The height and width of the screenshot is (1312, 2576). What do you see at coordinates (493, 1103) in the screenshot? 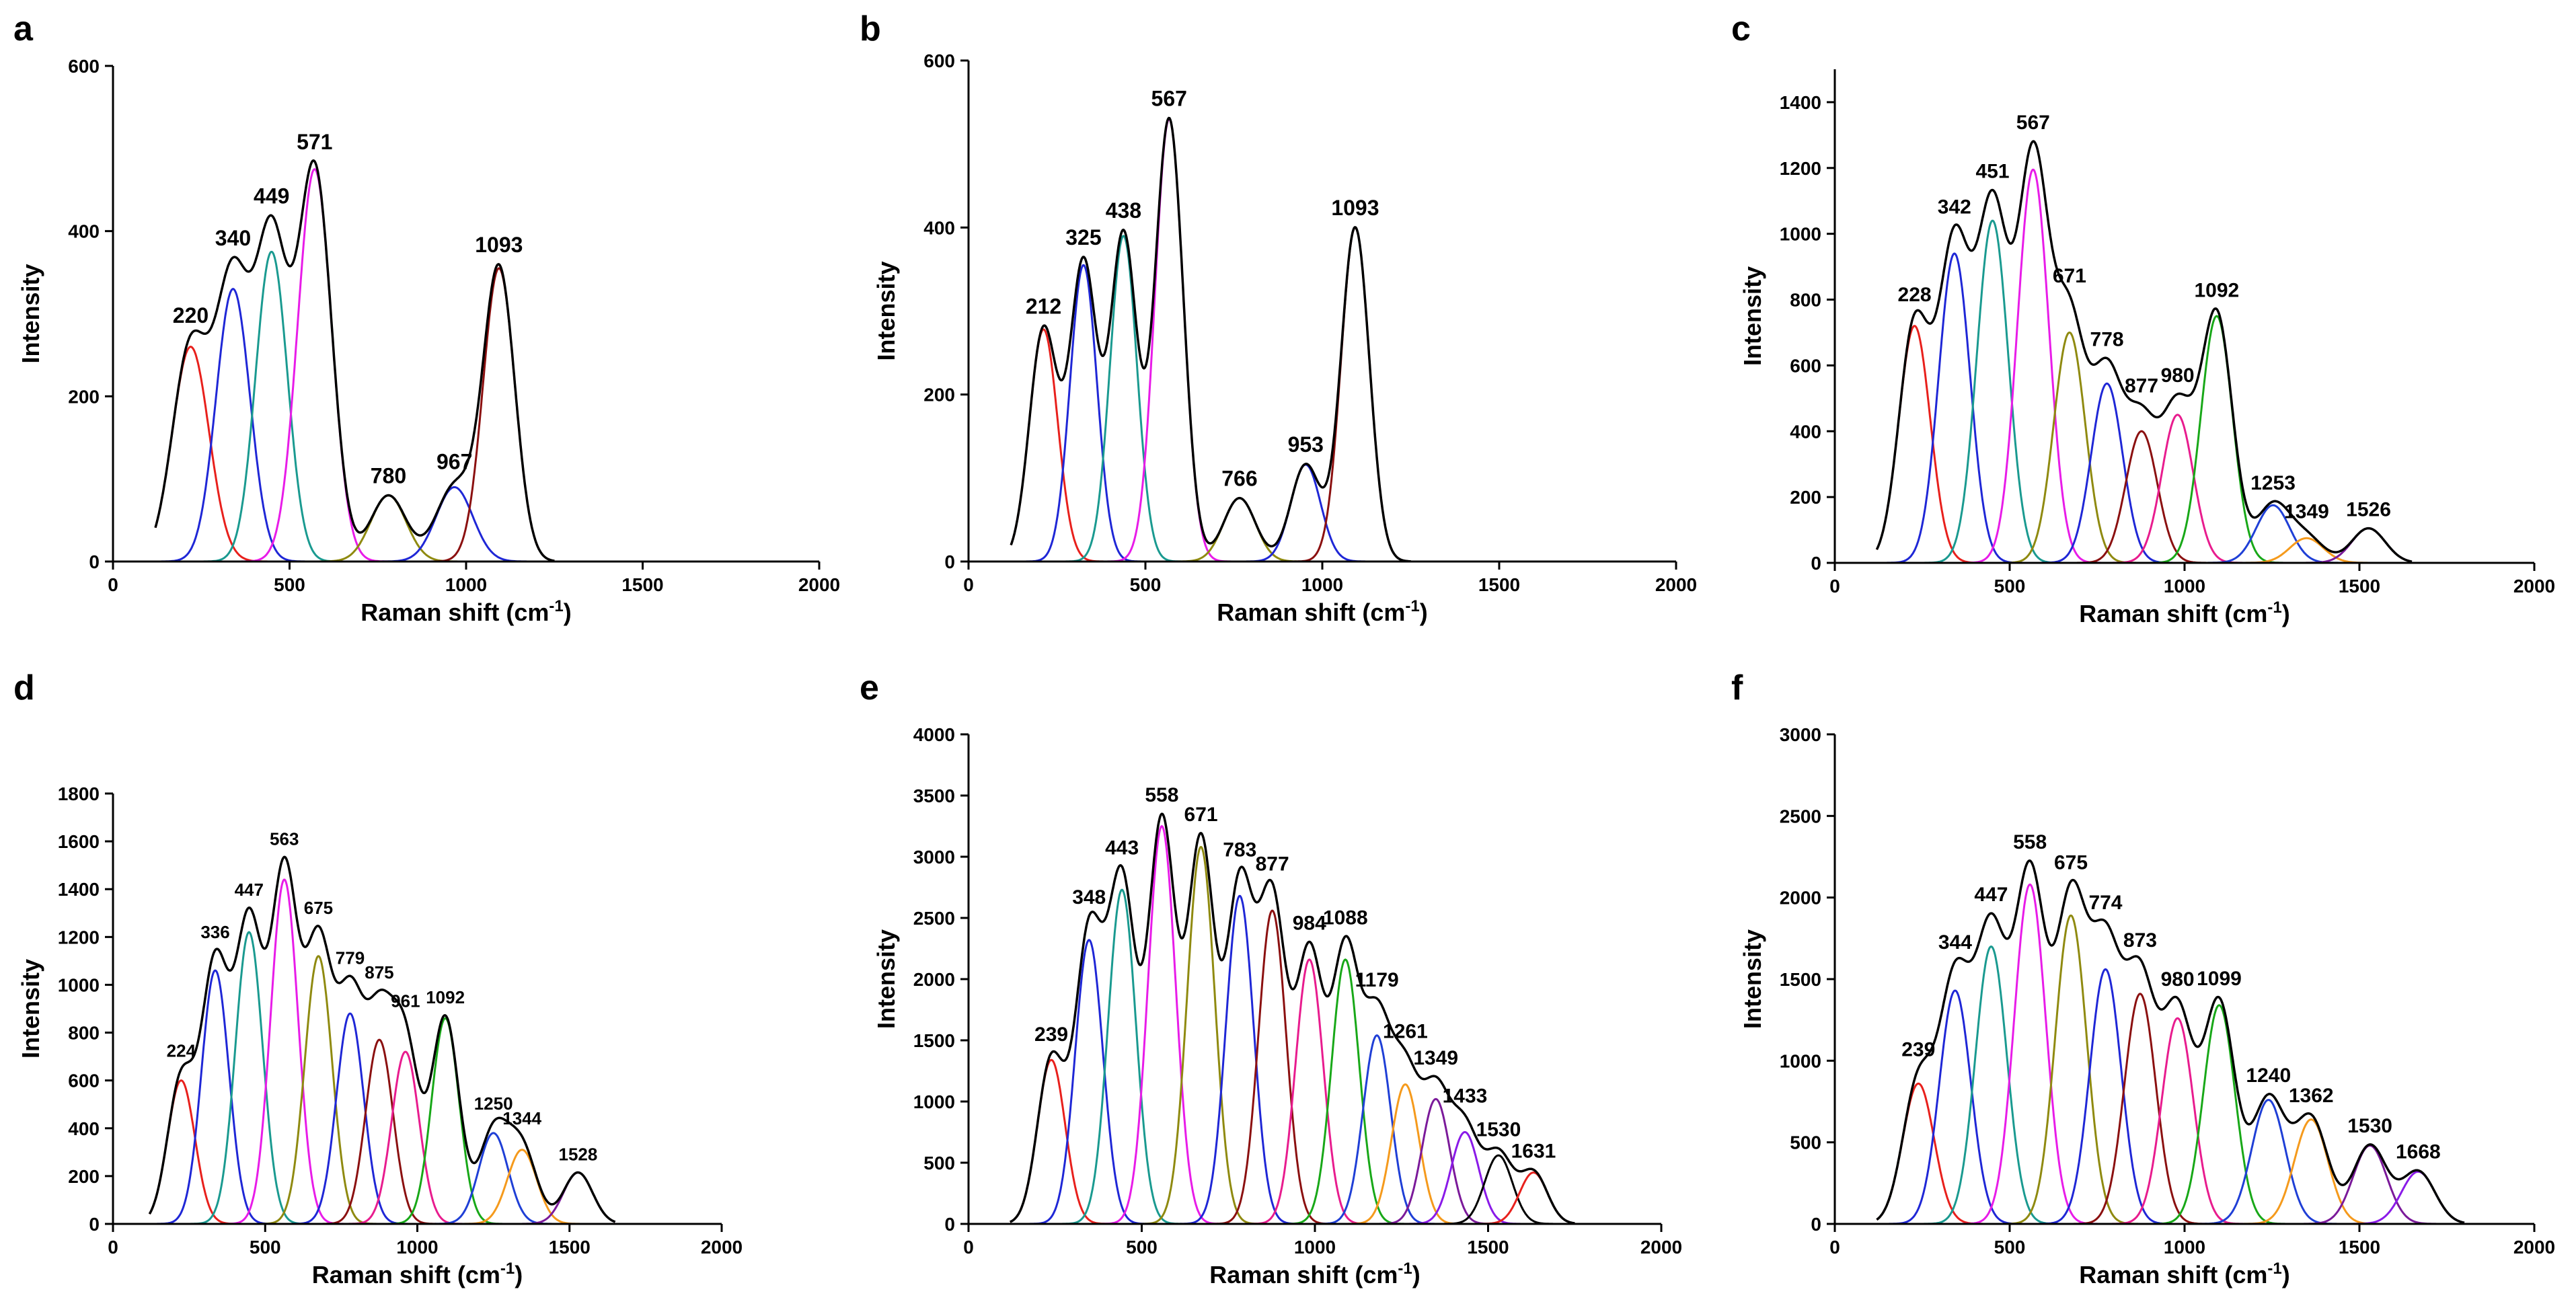
I see `peak-label-1250: 1250` at bounding box center [493, 1103].